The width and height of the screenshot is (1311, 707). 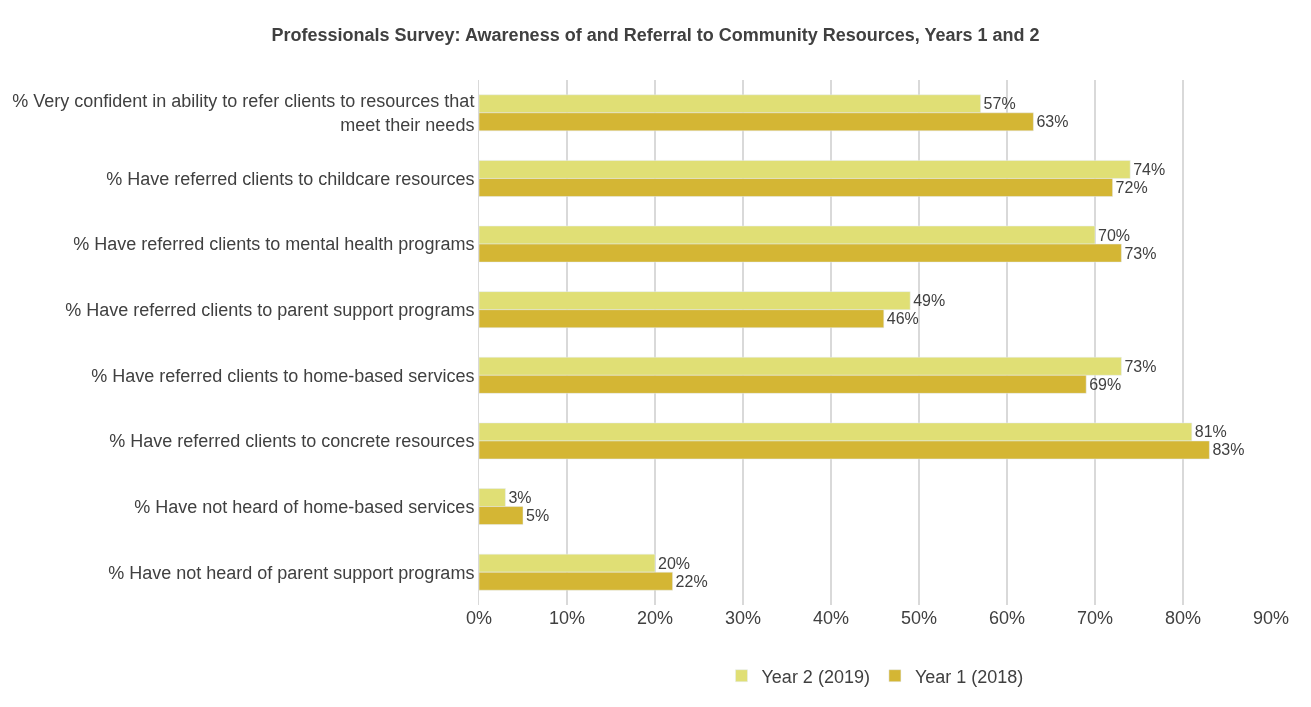 What do you see at coordinates (243, 113) in the screenshot?
I see `y-tick-label: % Very confident in ability to refer clients to resources that meet their needs` at bounding box center [243, 113].